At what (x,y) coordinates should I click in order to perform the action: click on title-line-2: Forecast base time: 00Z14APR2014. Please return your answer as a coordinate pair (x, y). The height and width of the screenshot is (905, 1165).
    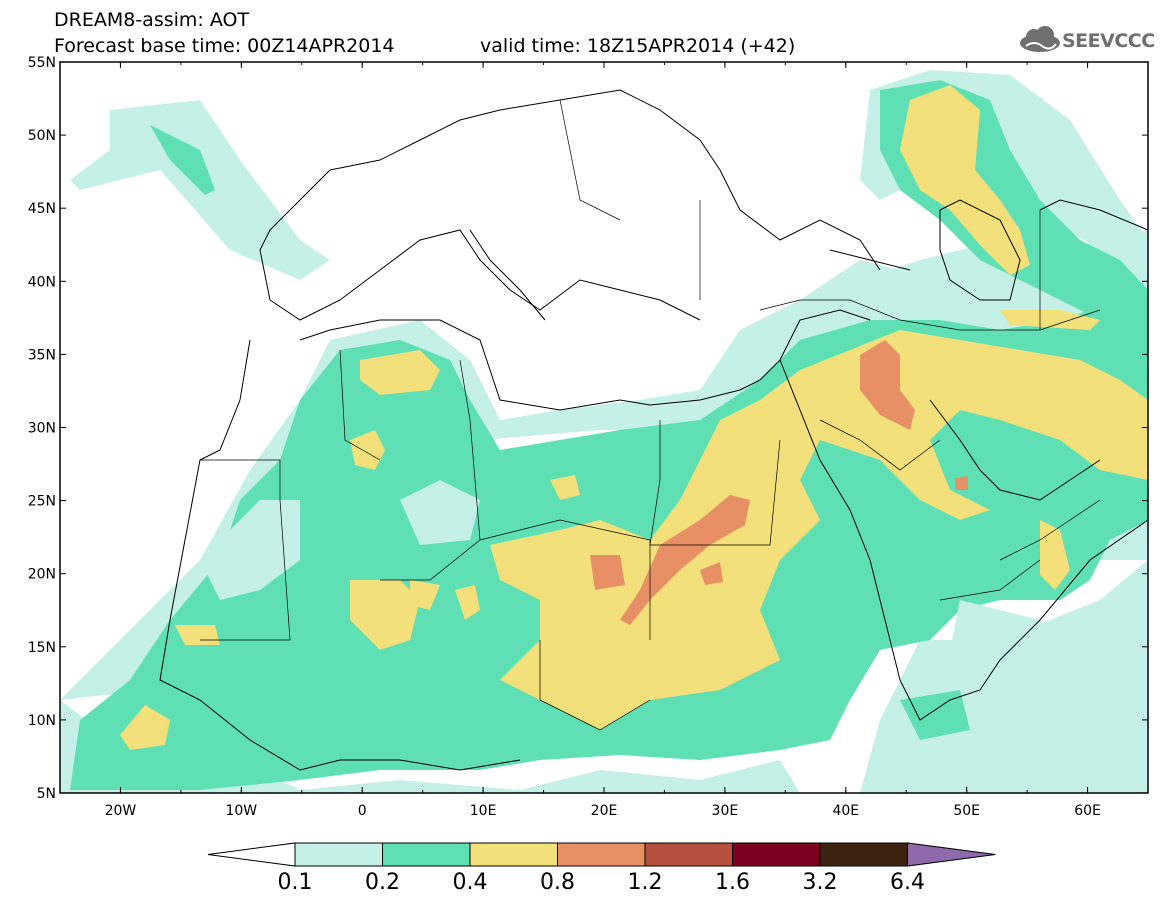
    Looking at the image, I should click on (224, 46).